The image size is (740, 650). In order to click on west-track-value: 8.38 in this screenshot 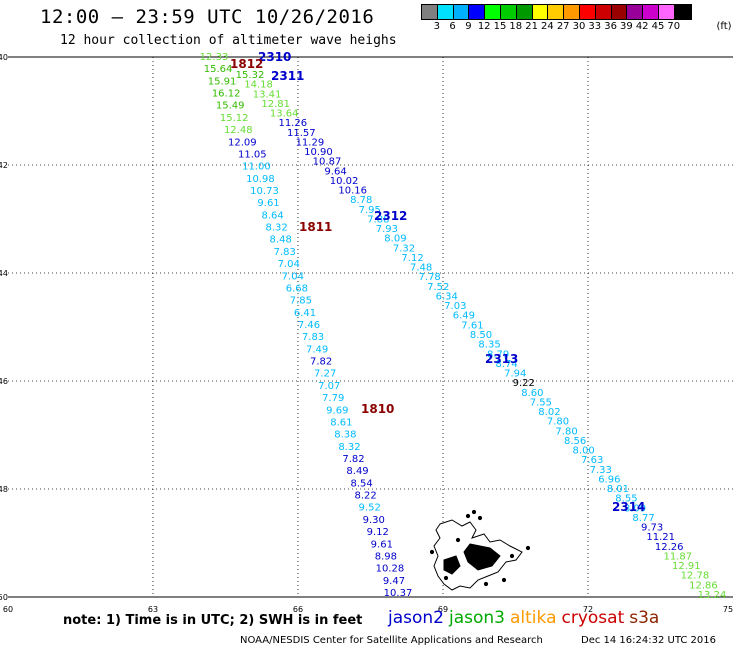, I will do `click(345, 435)`.